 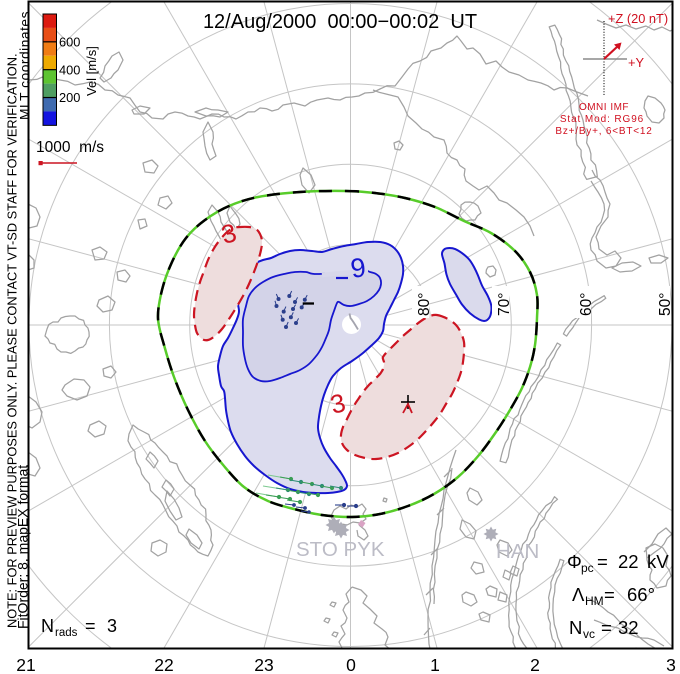 I want to click on svg-text: 70°, so click(x=504, y=304).